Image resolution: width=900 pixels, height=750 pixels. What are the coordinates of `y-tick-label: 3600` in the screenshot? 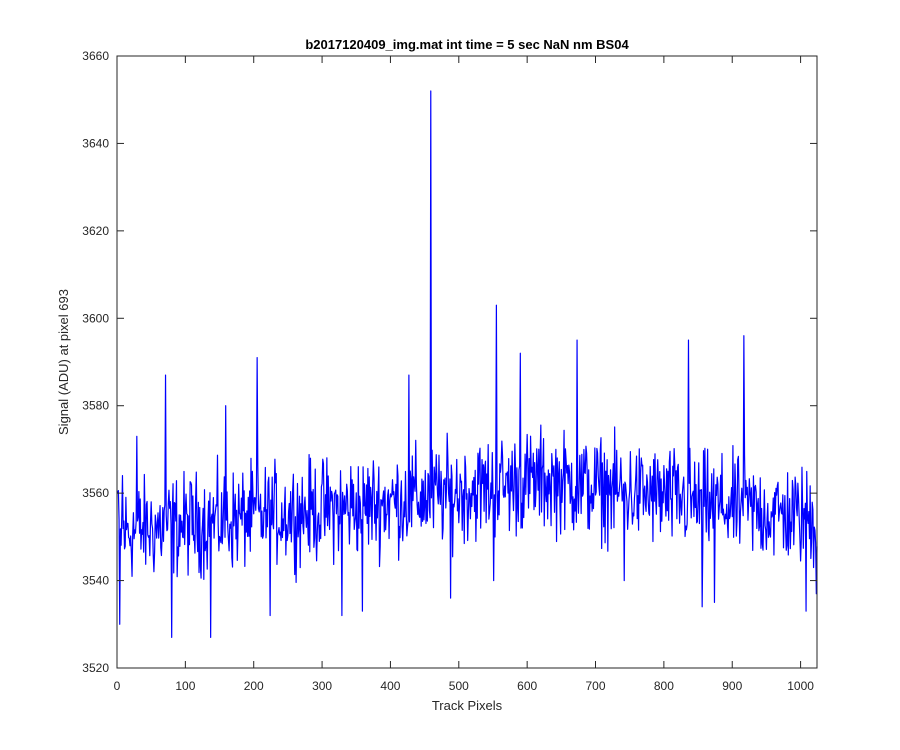 It's located at (95, 318).